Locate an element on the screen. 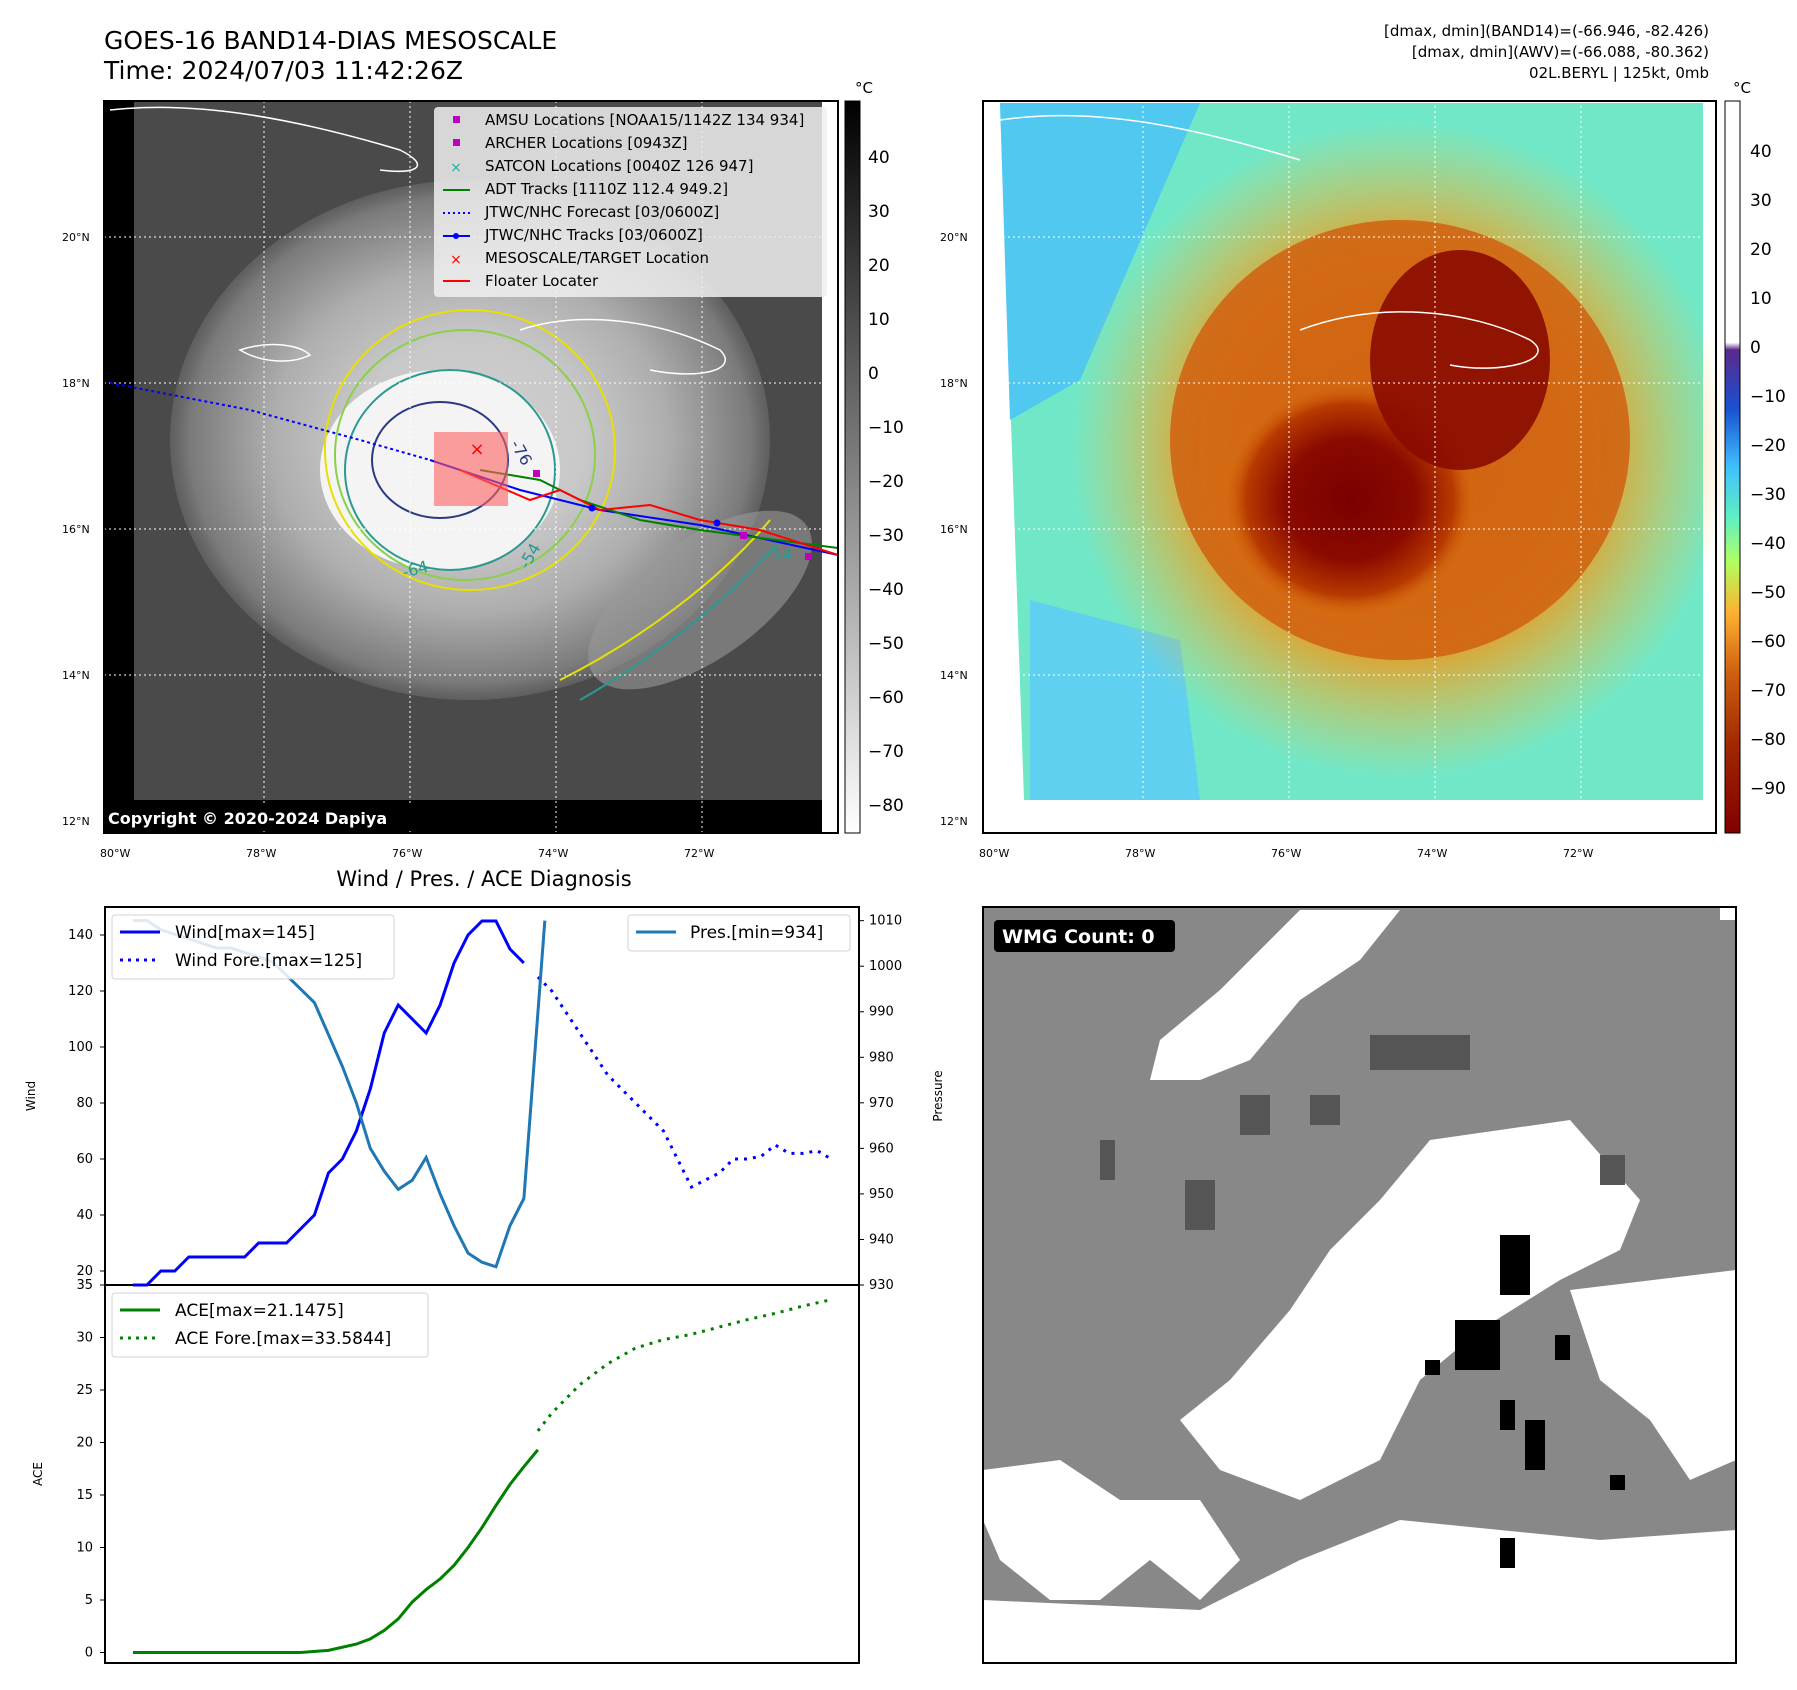  wind-axis-label: Wind is located at coordinates (31, 1096).